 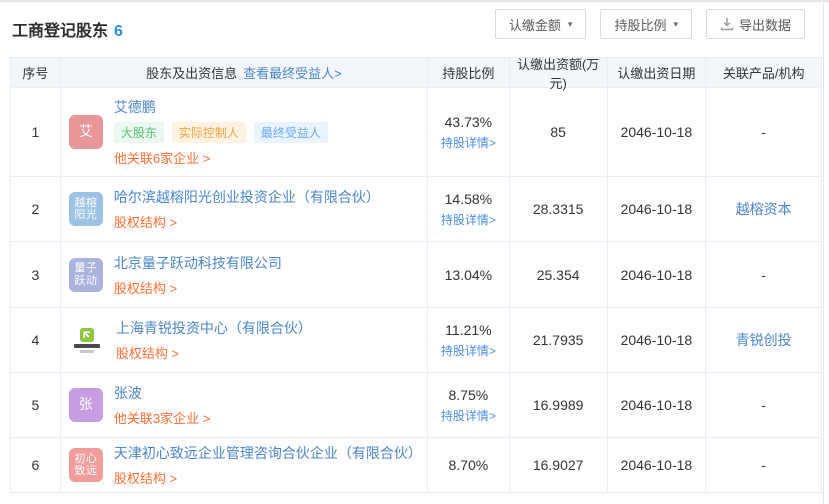 I want to click on header-ratio: 持股比例, so click(x=469, y=72).